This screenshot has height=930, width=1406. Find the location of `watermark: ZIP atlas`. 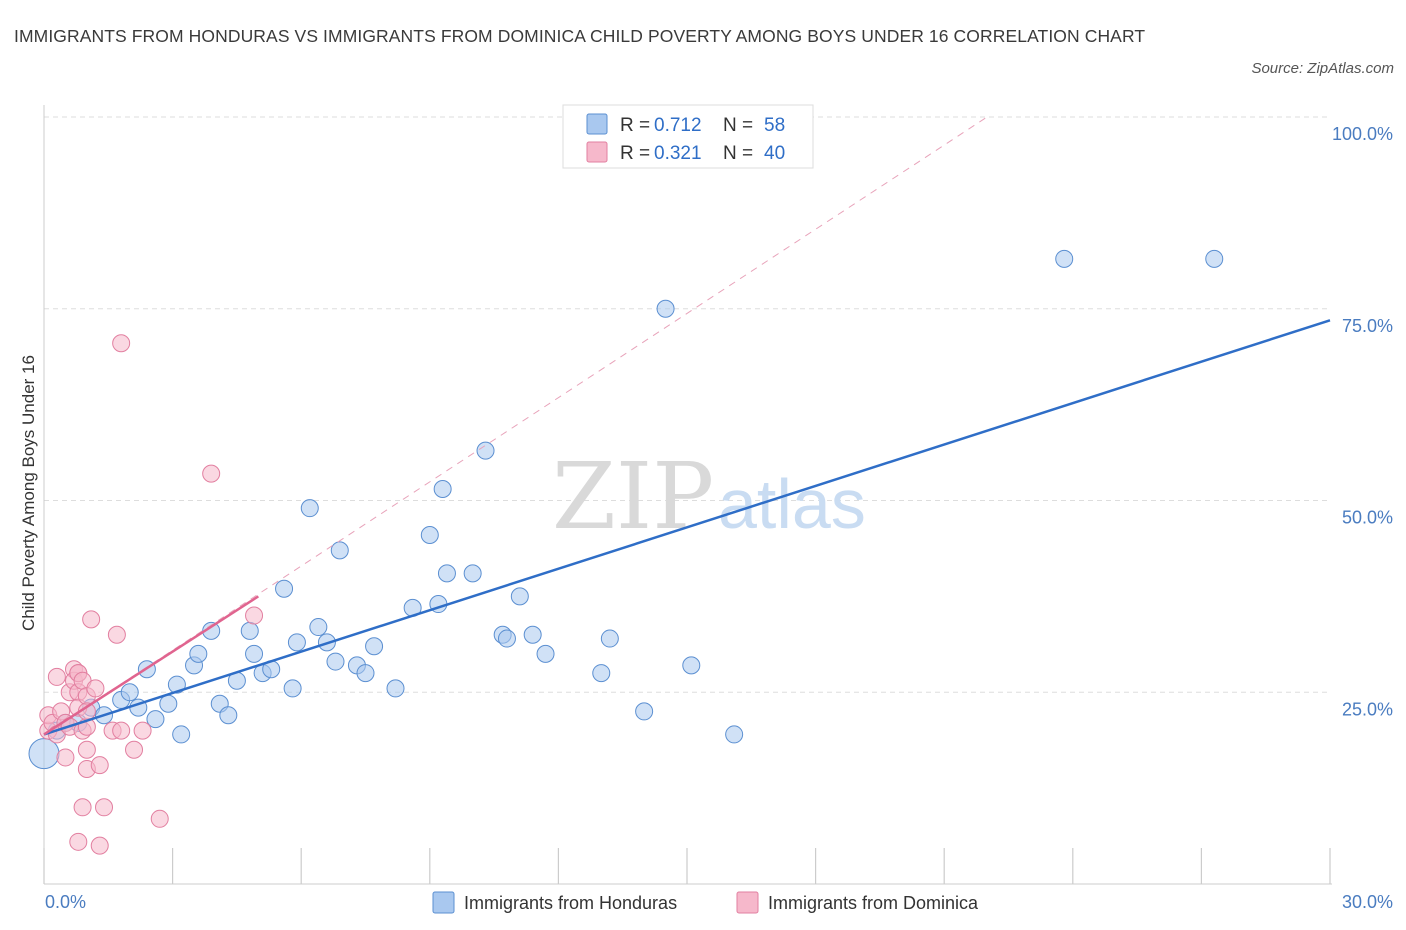

watermark: ZIP atlas is located at coordinates (709, 496).